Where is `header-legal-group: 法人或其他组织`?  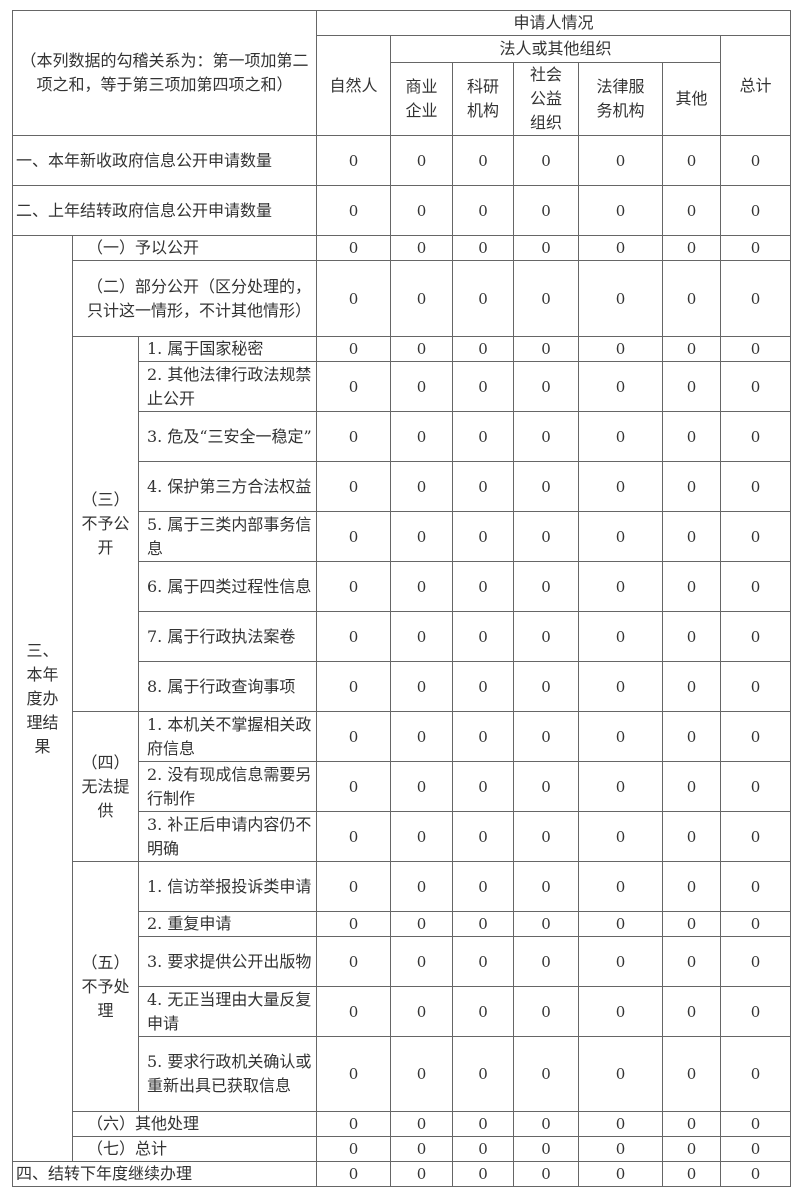 header-legal-group: 法人或其他组织 is located at coordinates (555, 49).